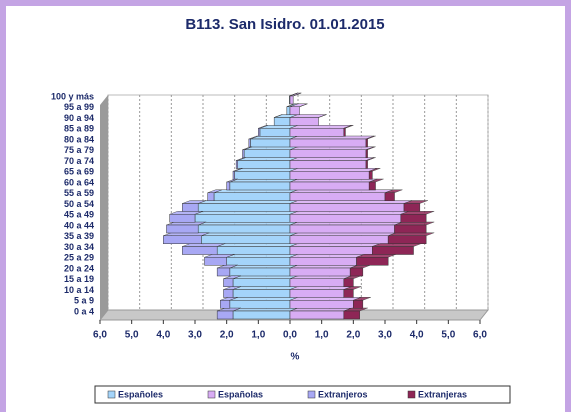 This screenshot has width=571, height=412. I want to click on legend, so click(302, 394).